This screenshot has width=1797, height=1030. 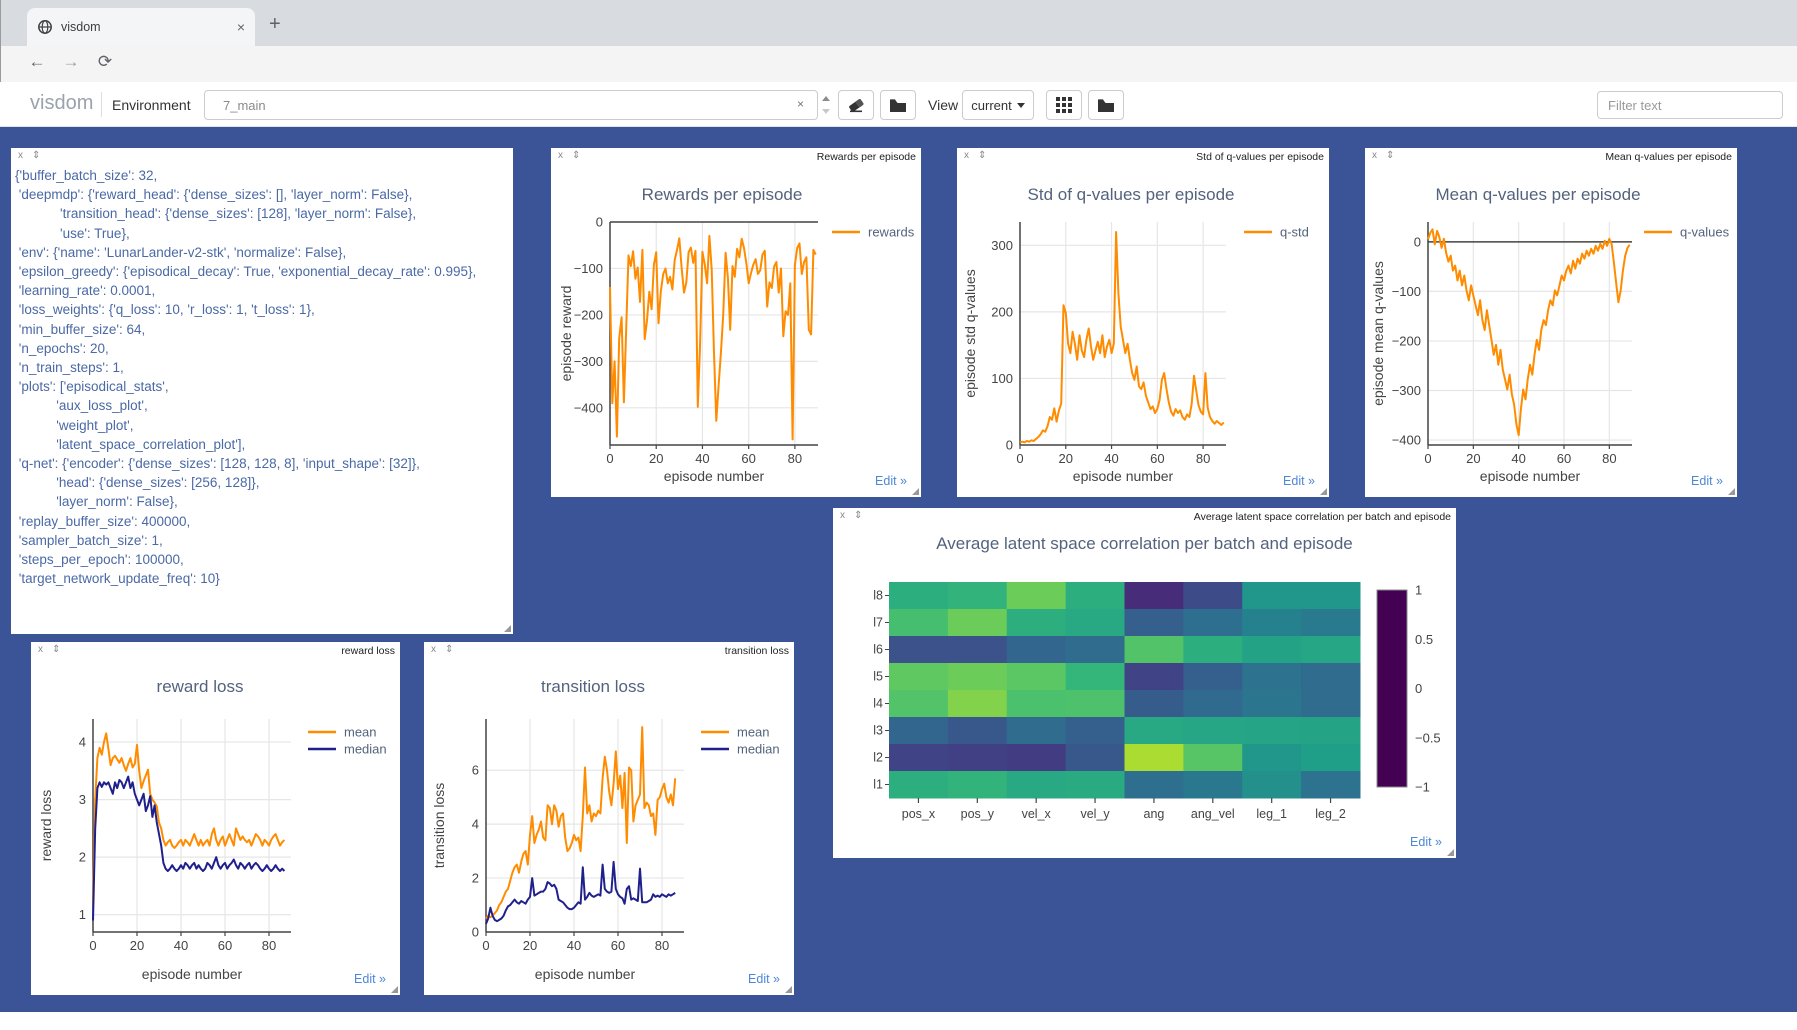 I want to click on environment-input, so click(x=511, y=105).